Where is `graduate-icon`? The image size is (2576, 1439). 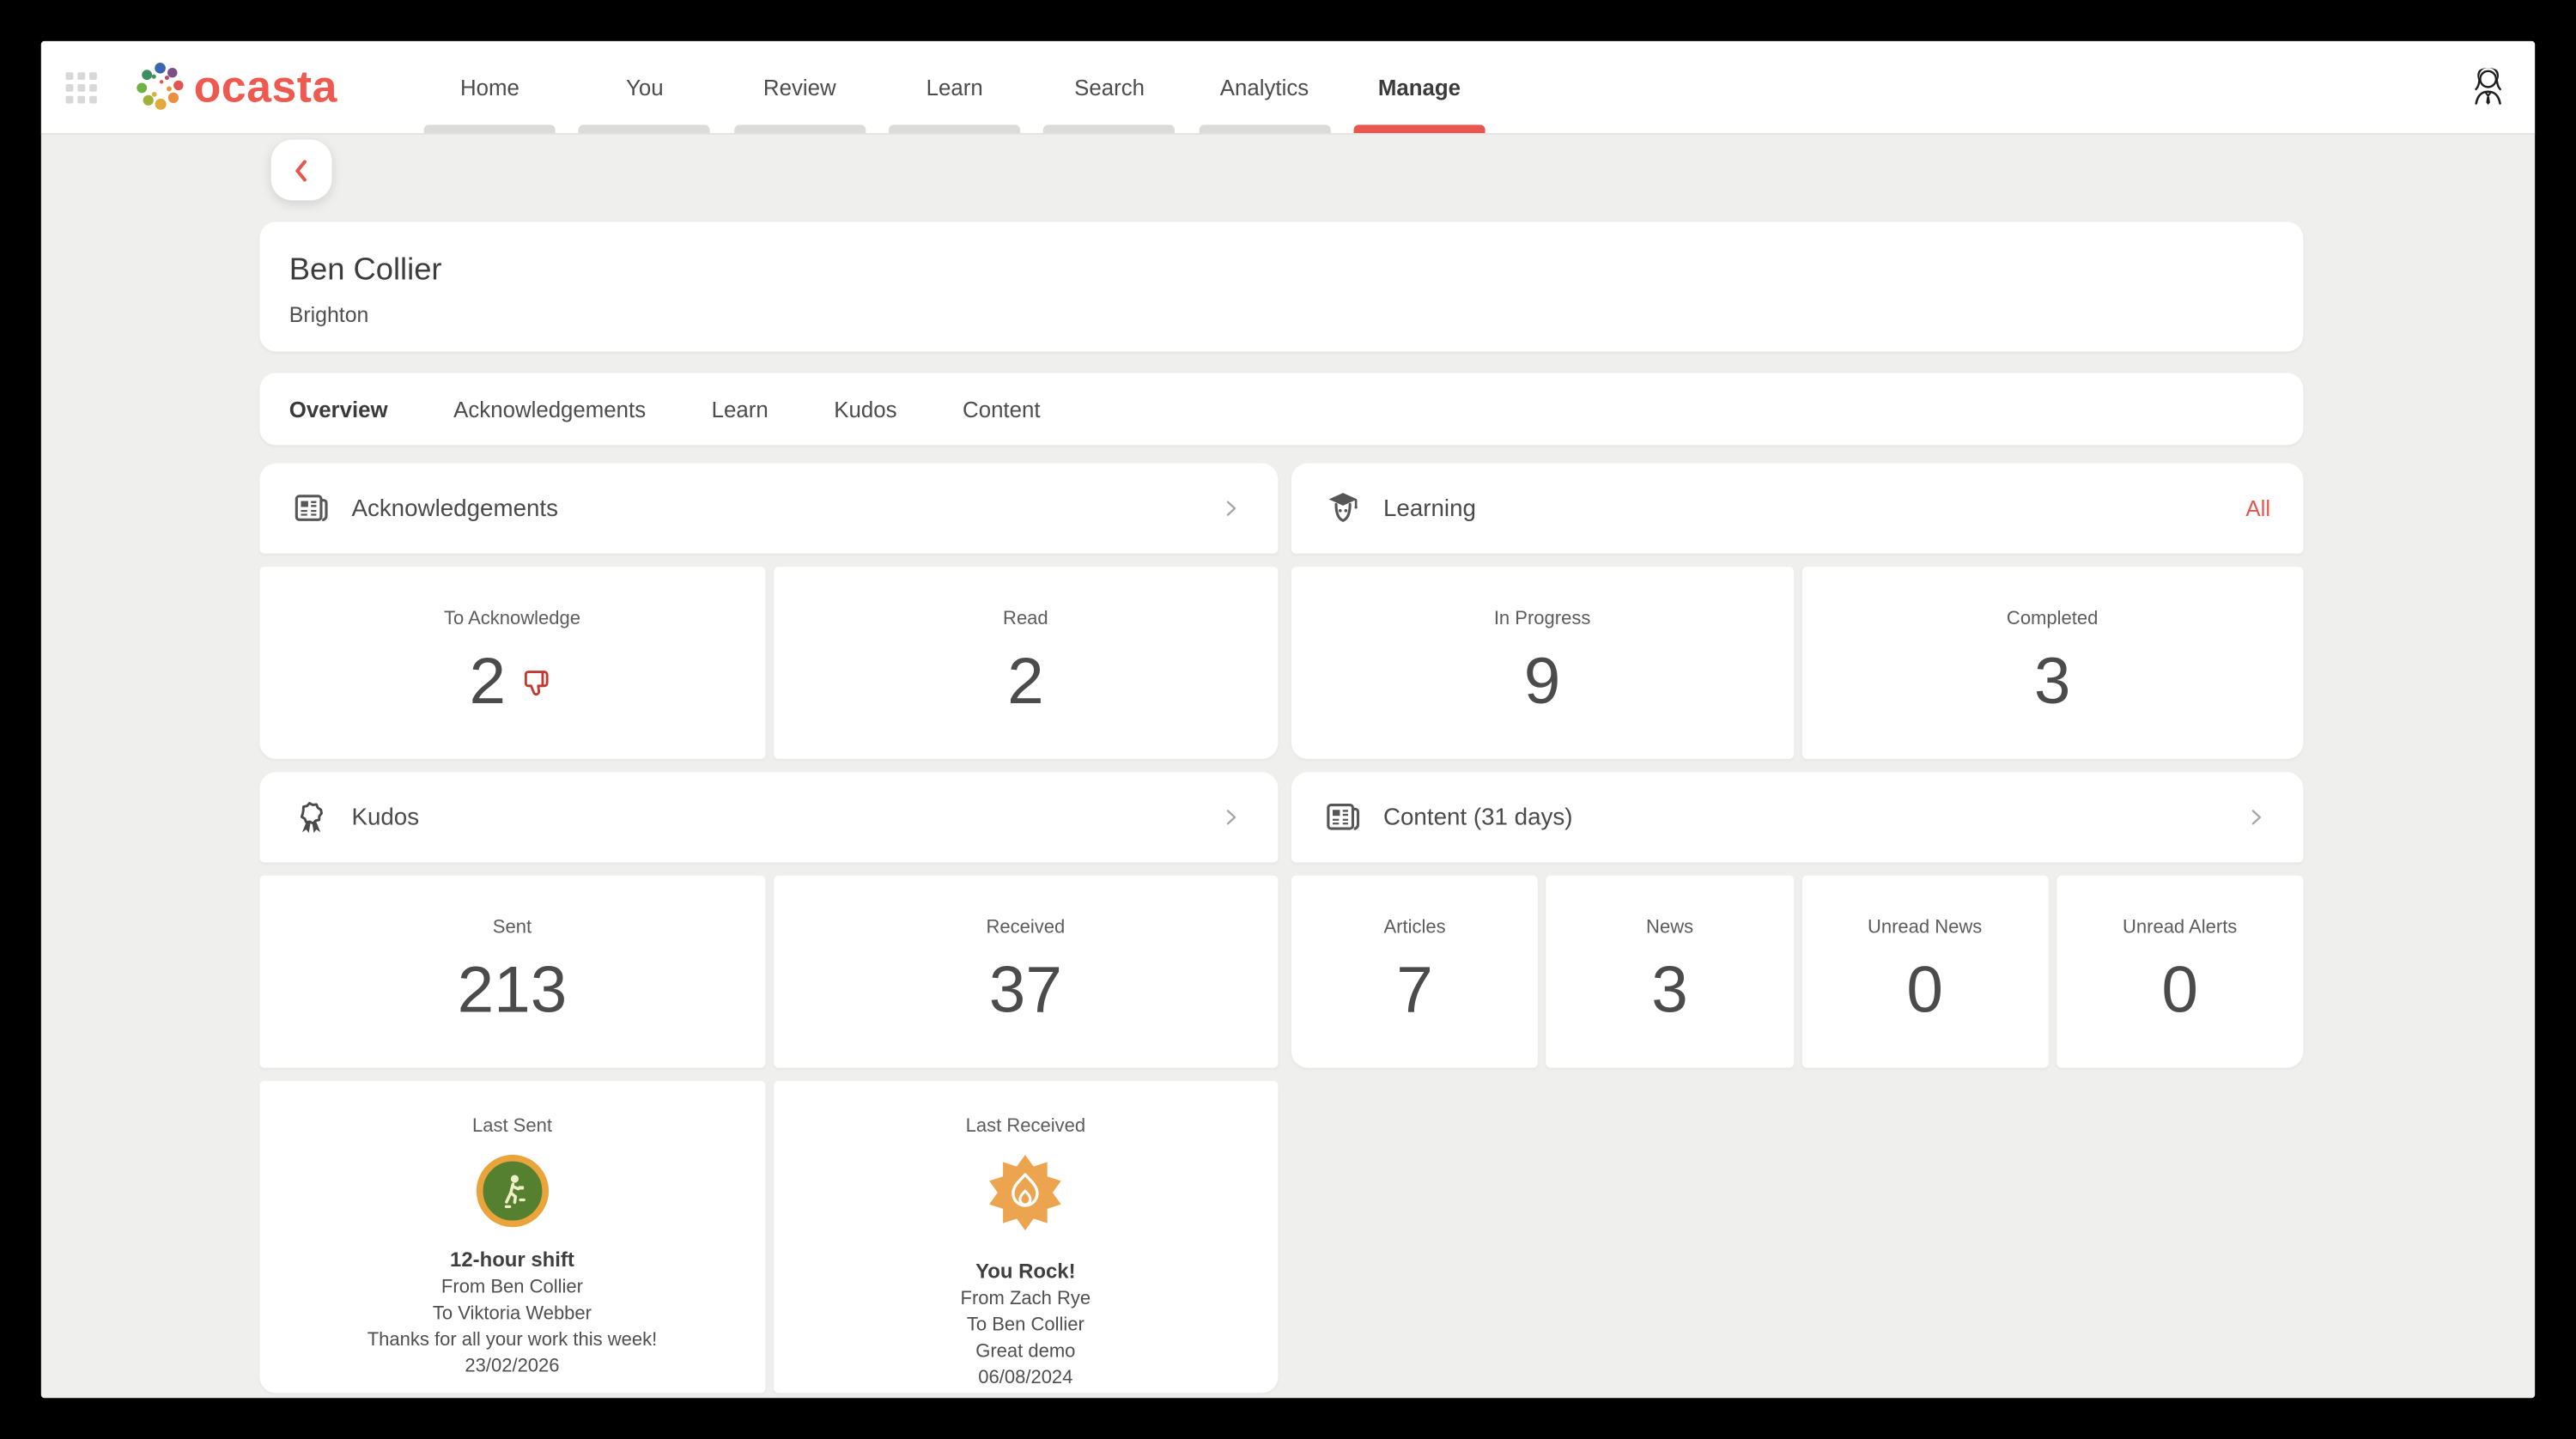
graduate-icon is located at coordinates (1343, 507).